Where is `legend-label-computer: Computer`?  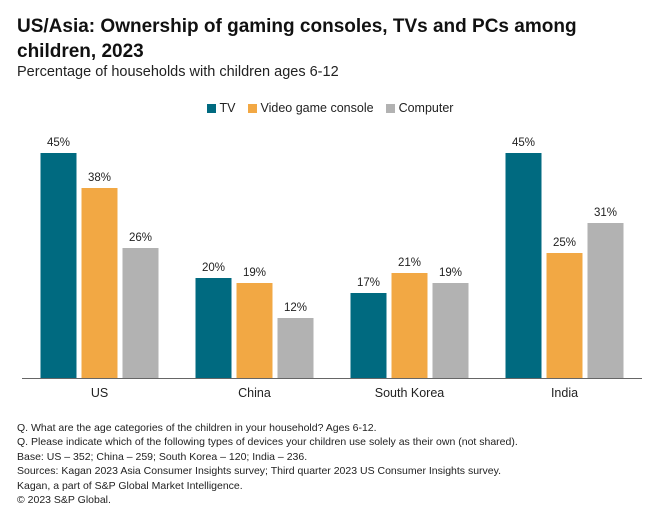 legend-label-computer: Computer is located at coordinates (426, 108).